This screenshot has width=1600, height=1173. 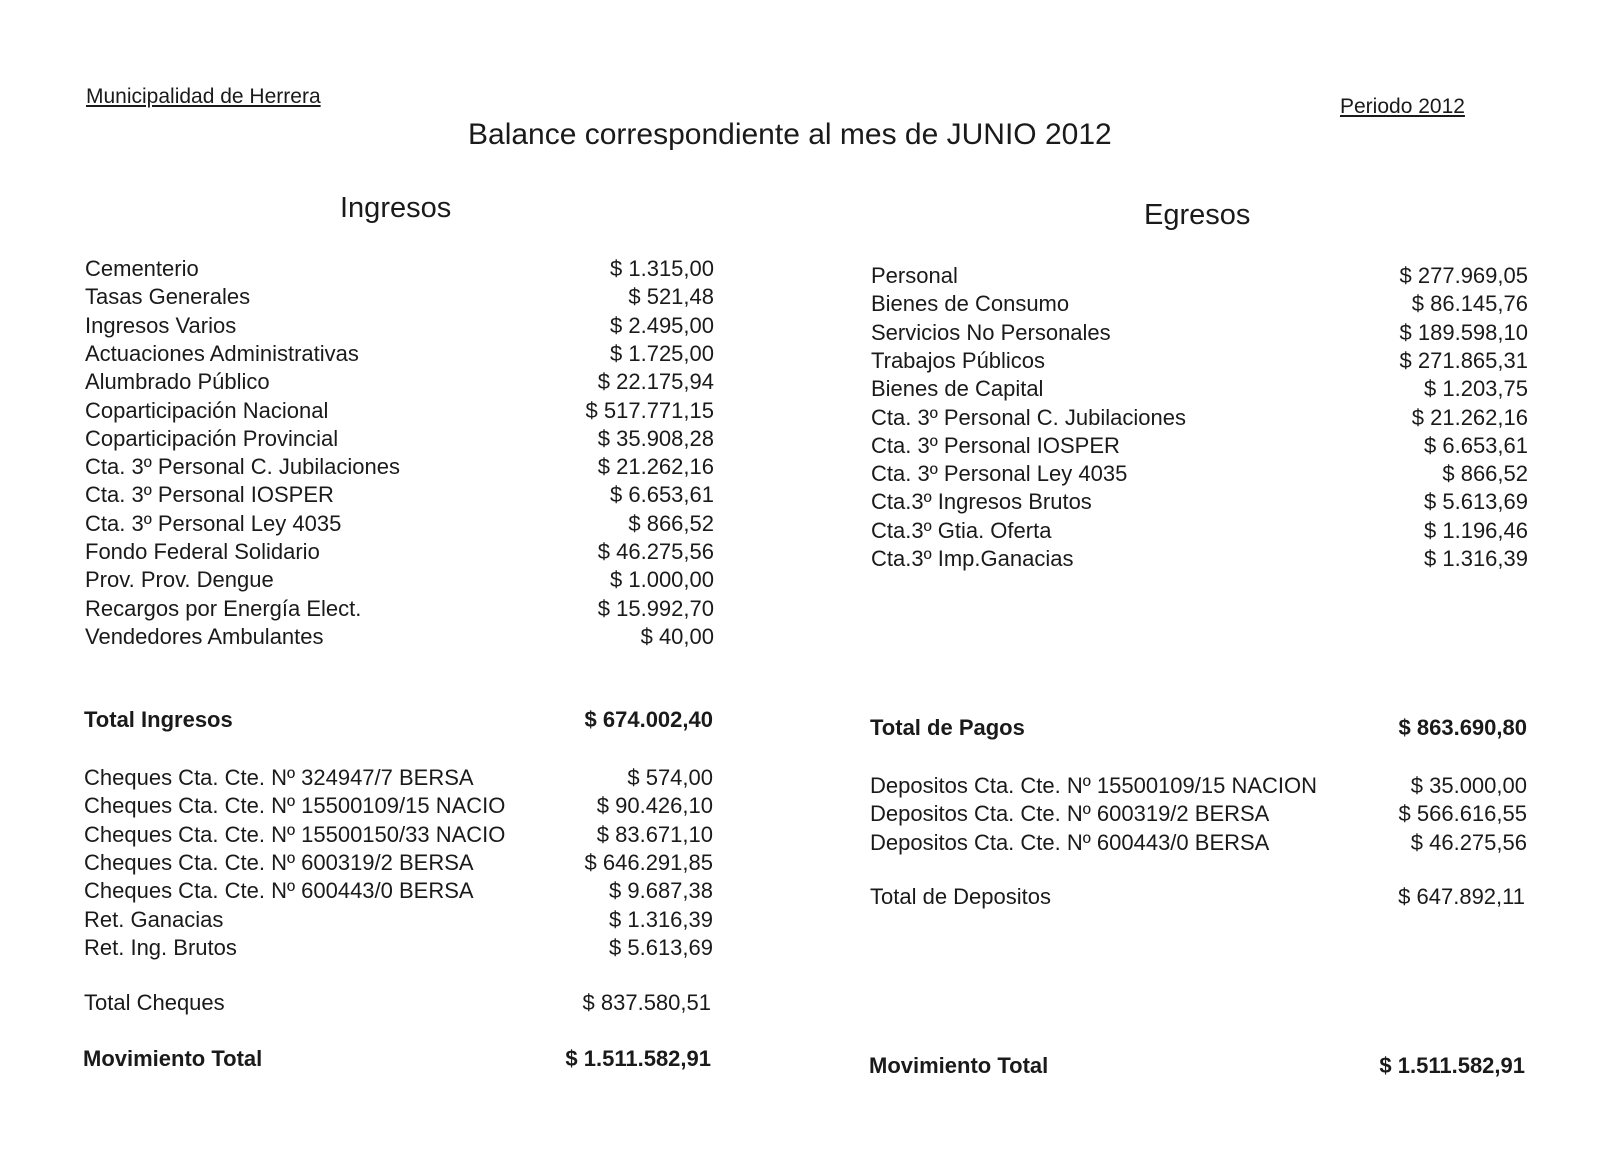 I want to click on ingreso-item-amount: $ 1.315,00, so click(x=662, y=268).